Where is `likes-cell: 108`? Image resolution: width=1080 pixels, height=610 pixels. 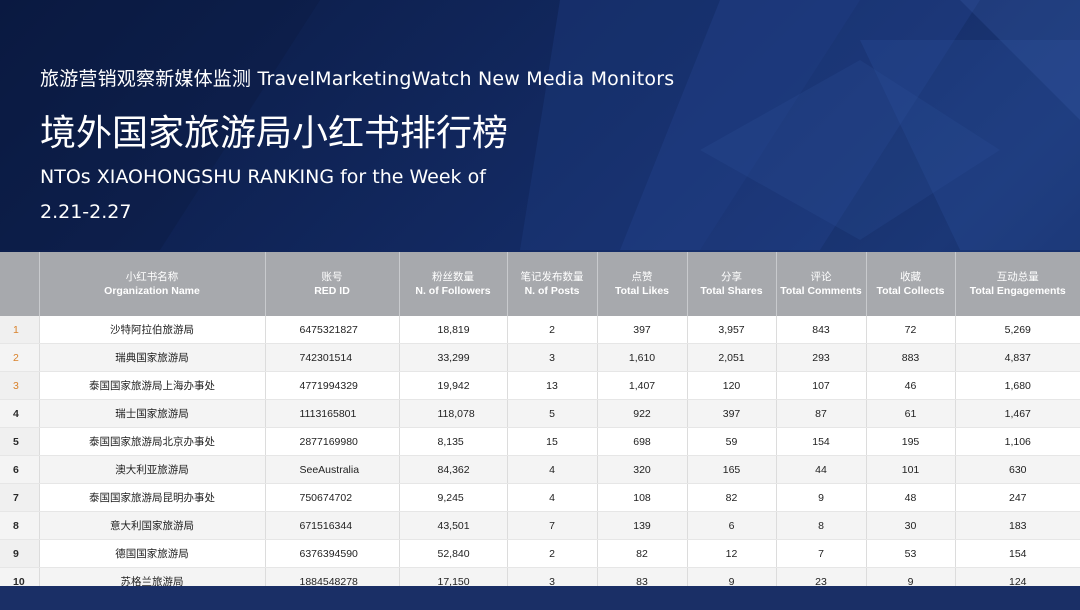 likes-cell: 108 is located at coordinates (642, 497).